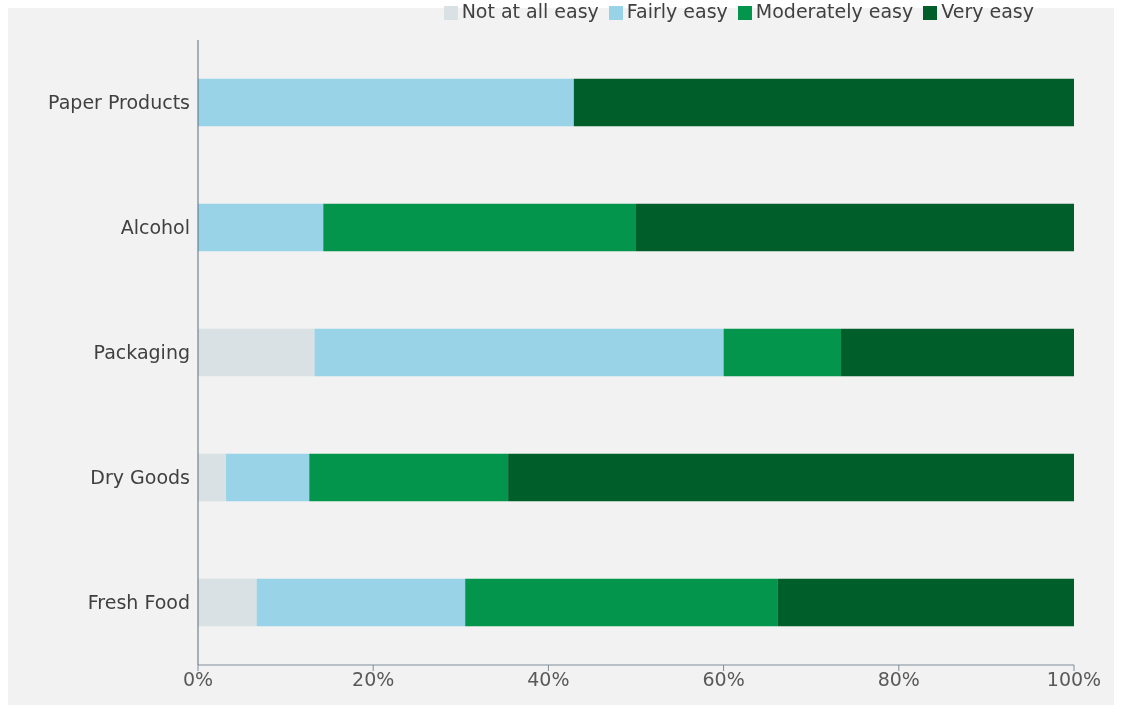  What do you see at coordinates (723, 679) in the screenshot?
I see `x-tick-label: 60%` at bounding box center [723, 679].